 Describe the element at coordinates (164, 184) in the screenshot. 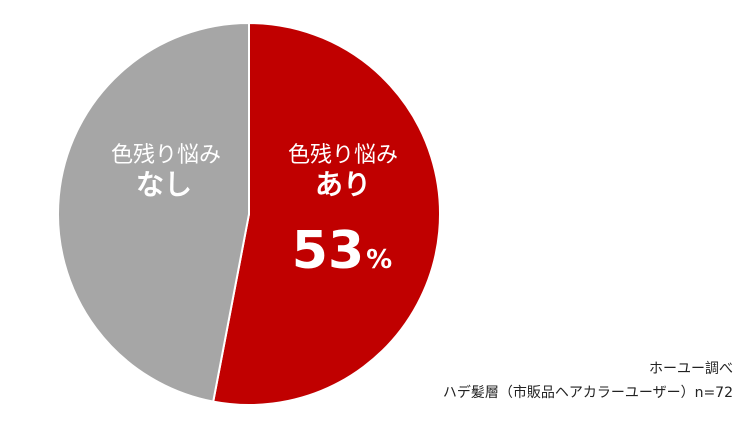

I see `slice-label-nashi-line2: なし` at that location.